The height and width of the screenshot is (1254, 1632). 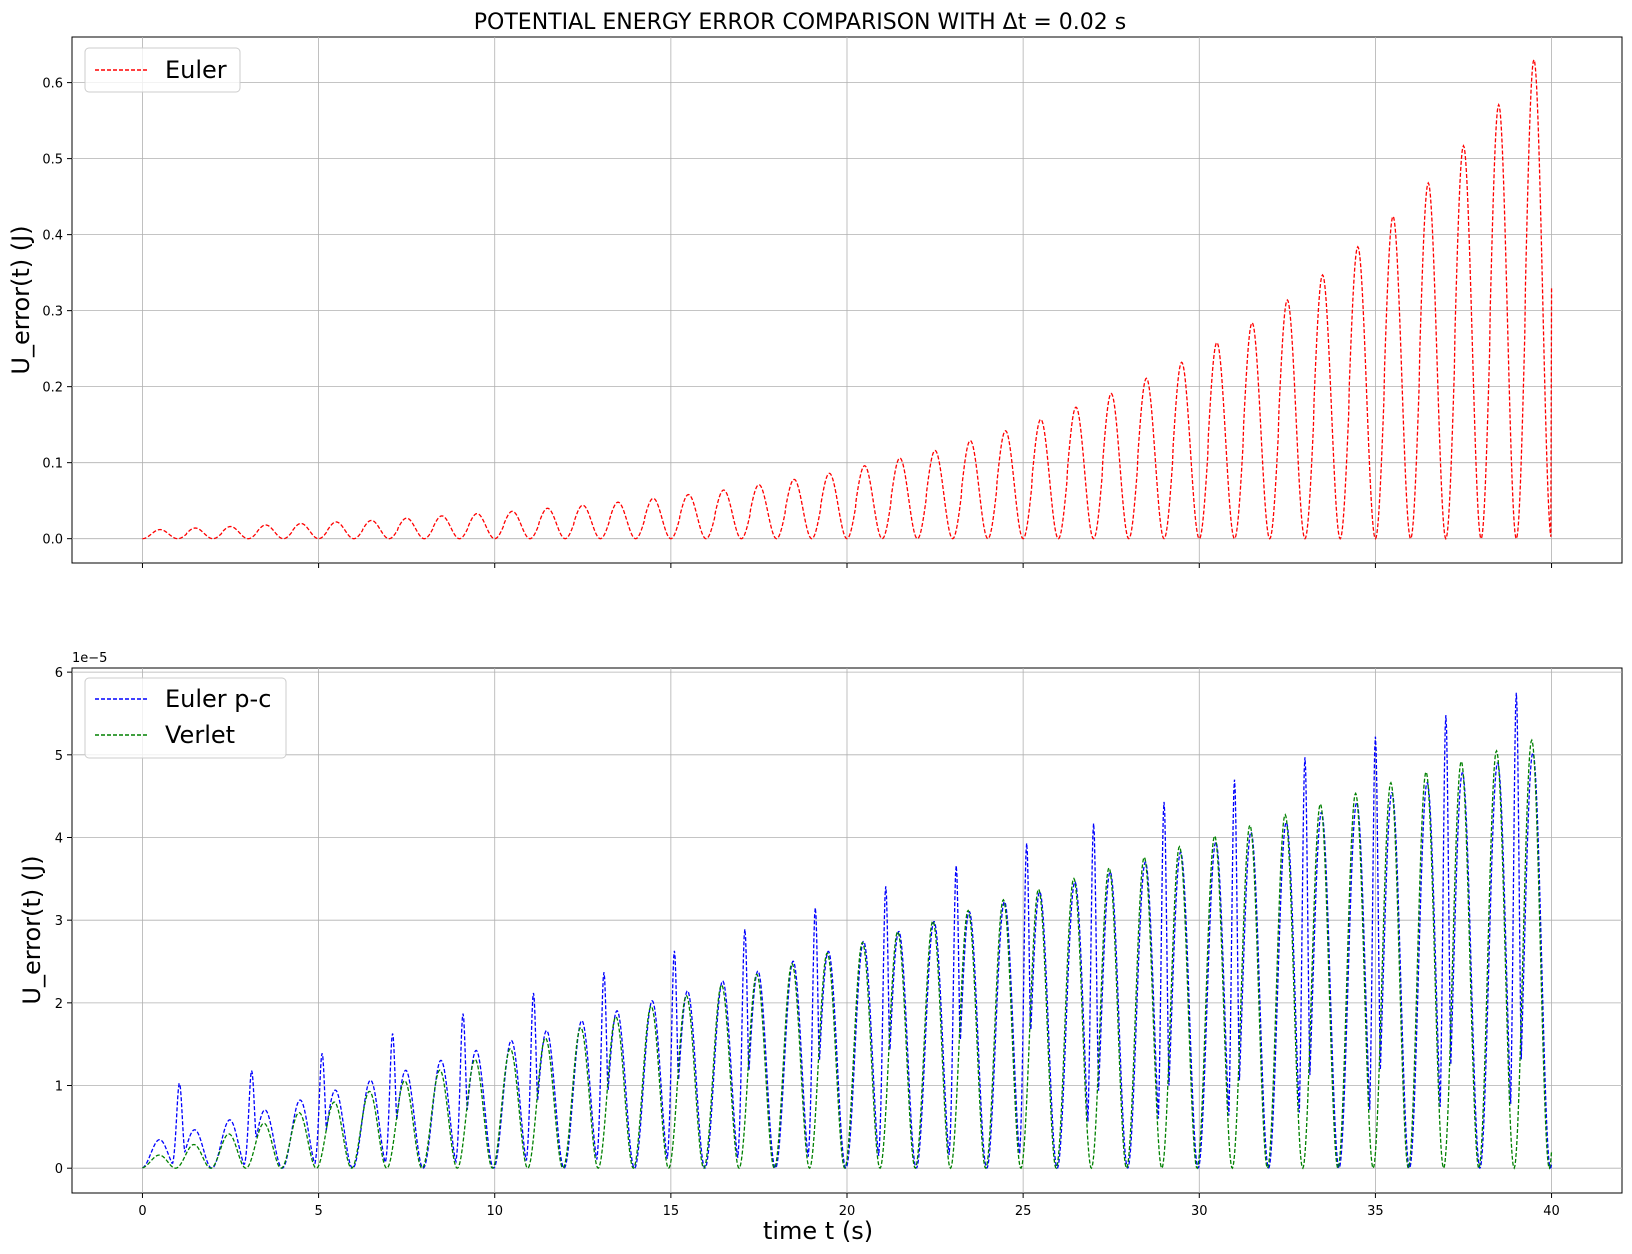 What do you see at coordinates (89, 658) in the screenshot?
I see `y-offset-label: 1e−5` at bounding box center [89, 658].